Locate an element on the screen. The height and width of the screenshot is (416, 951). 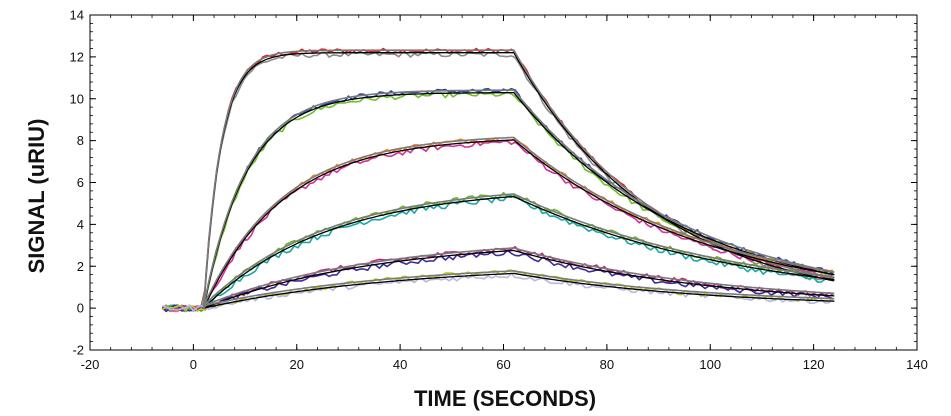
y-tick-label-4: 6 is located at coordinates (80, 182).